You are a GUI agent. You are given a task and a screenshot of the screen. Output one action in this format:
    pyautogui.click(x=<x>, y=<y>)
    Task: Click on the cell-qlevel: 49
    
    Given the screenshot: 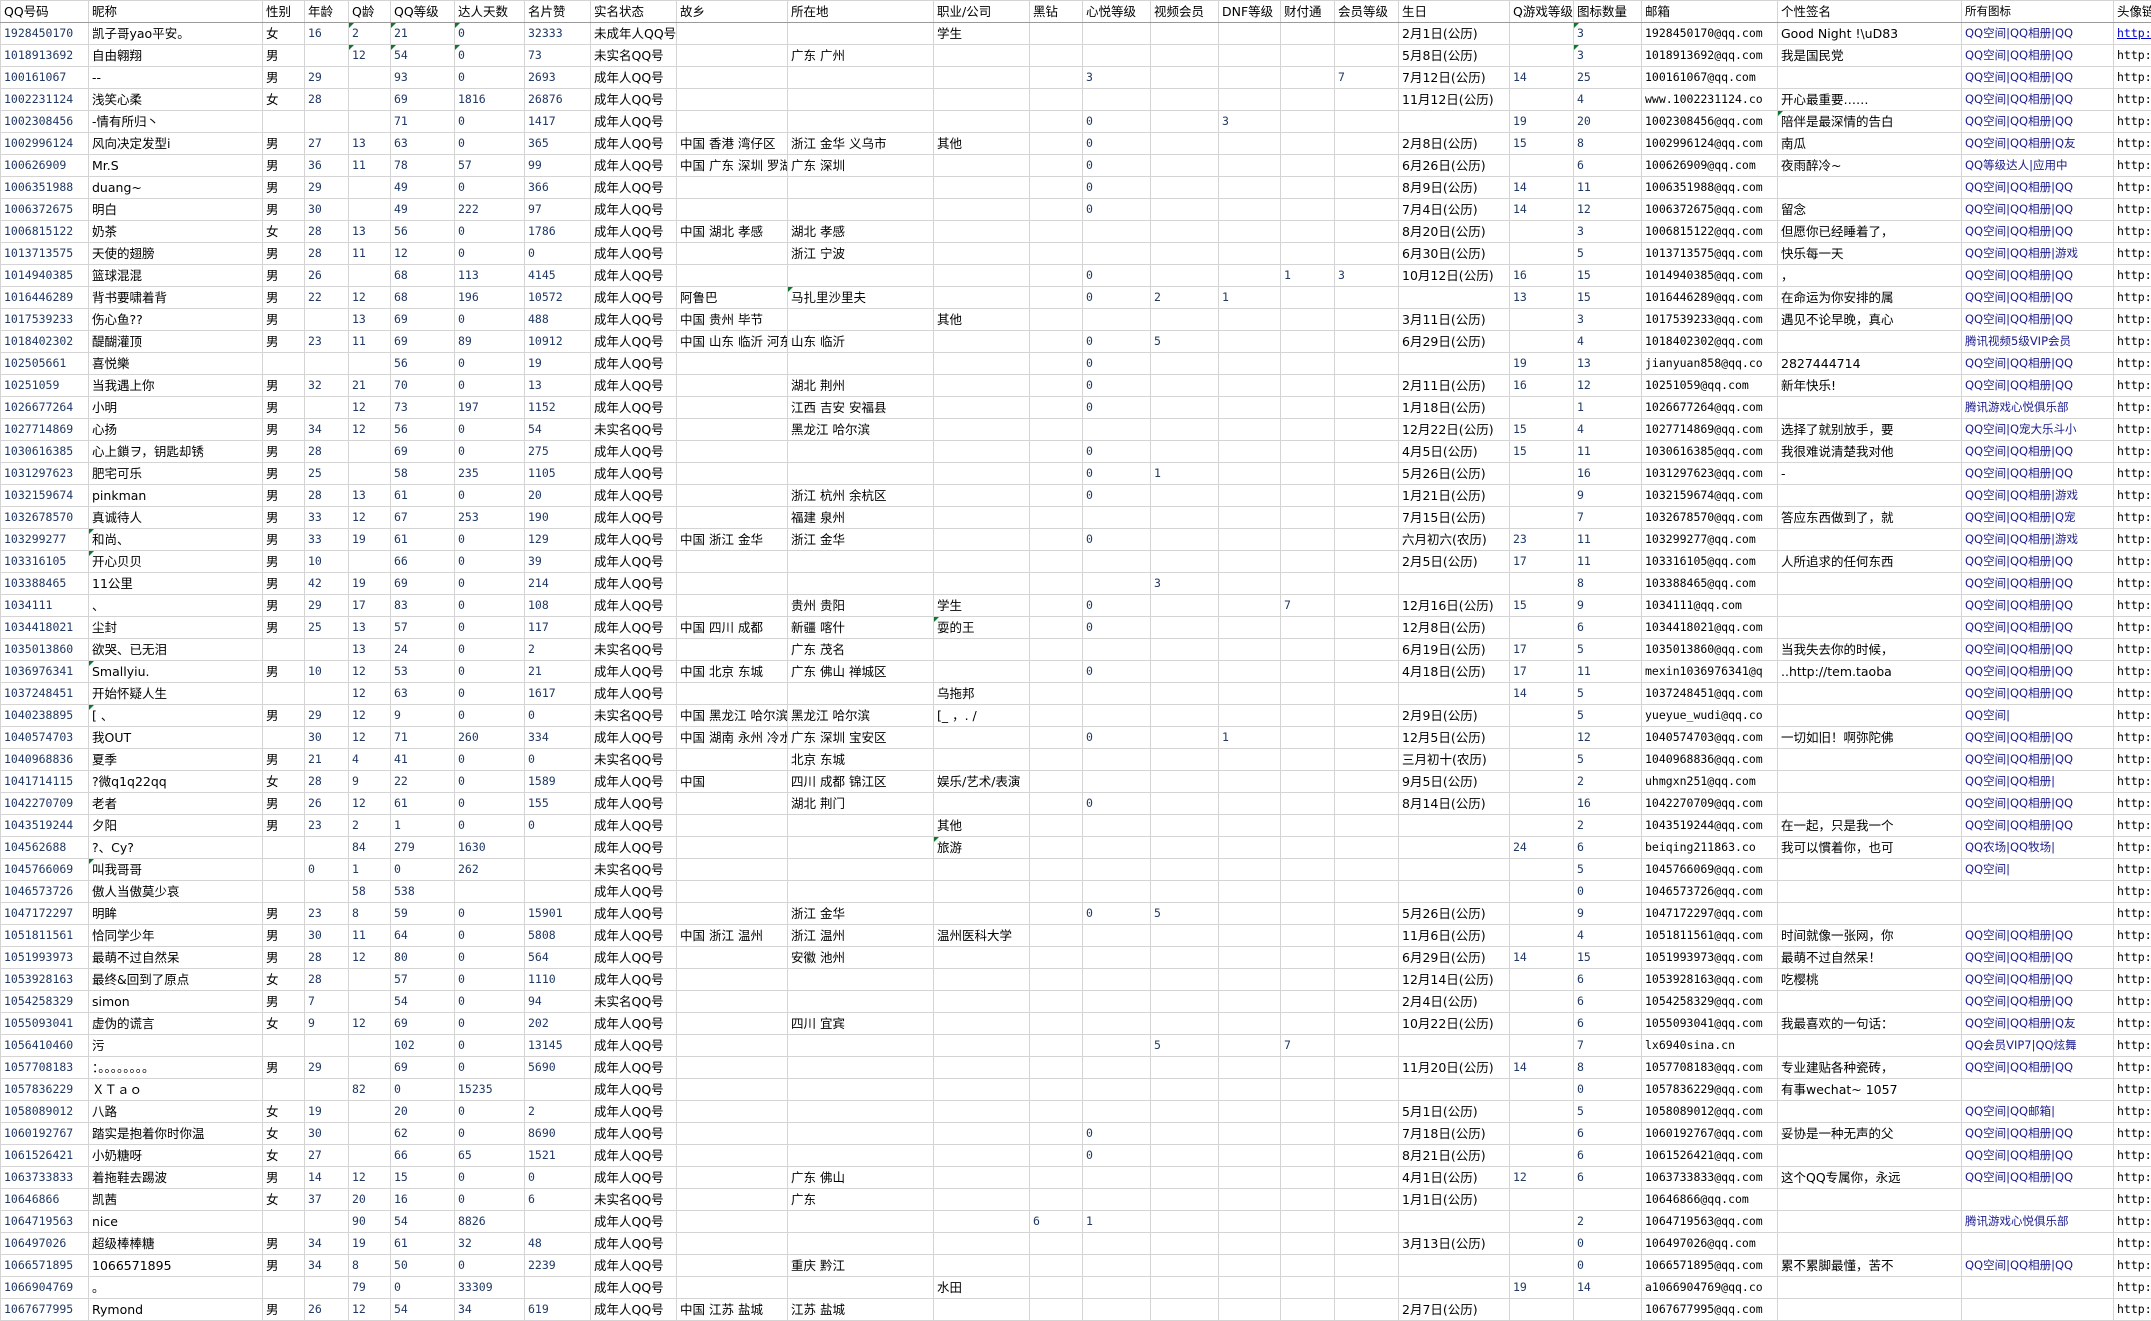 What is the action you would take?
    pyautogui.click(x=423, y=188)
    